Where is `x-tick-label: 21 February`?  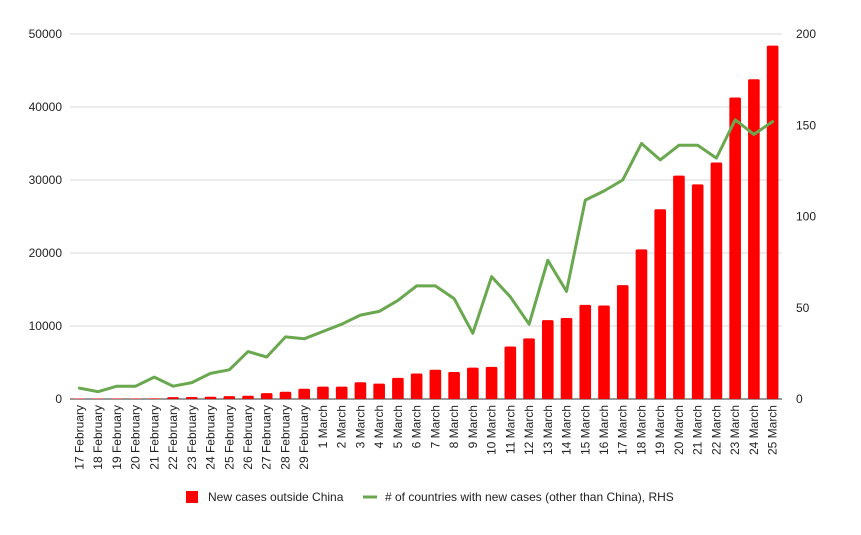
x-tick-label: 21 February is located at coordinates (154, 437).